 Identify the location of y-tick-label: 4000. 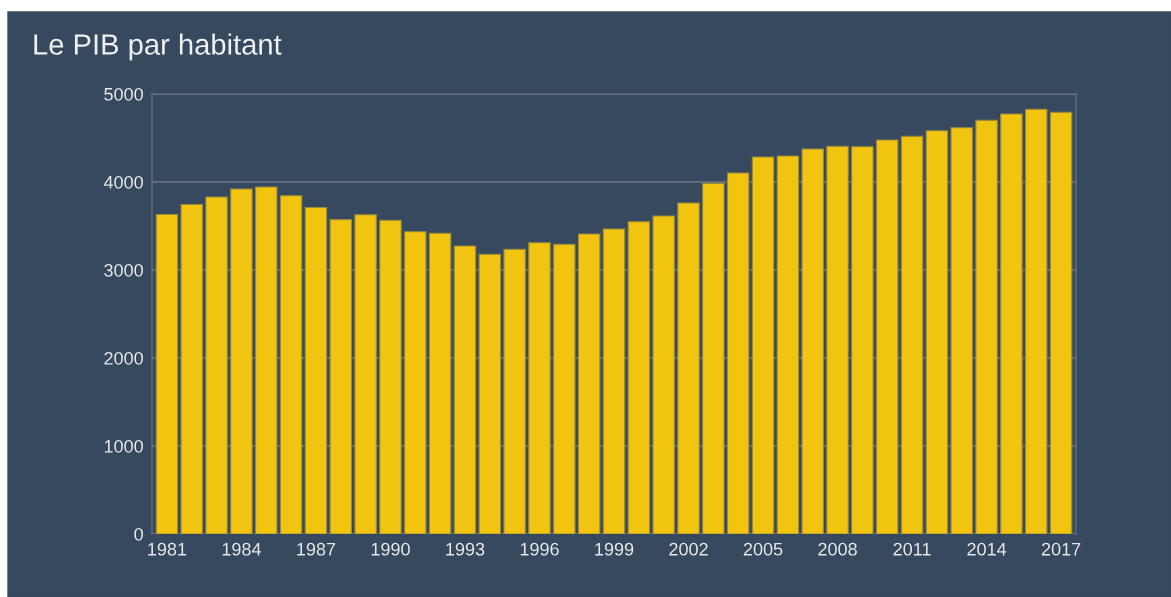
(123, 182).